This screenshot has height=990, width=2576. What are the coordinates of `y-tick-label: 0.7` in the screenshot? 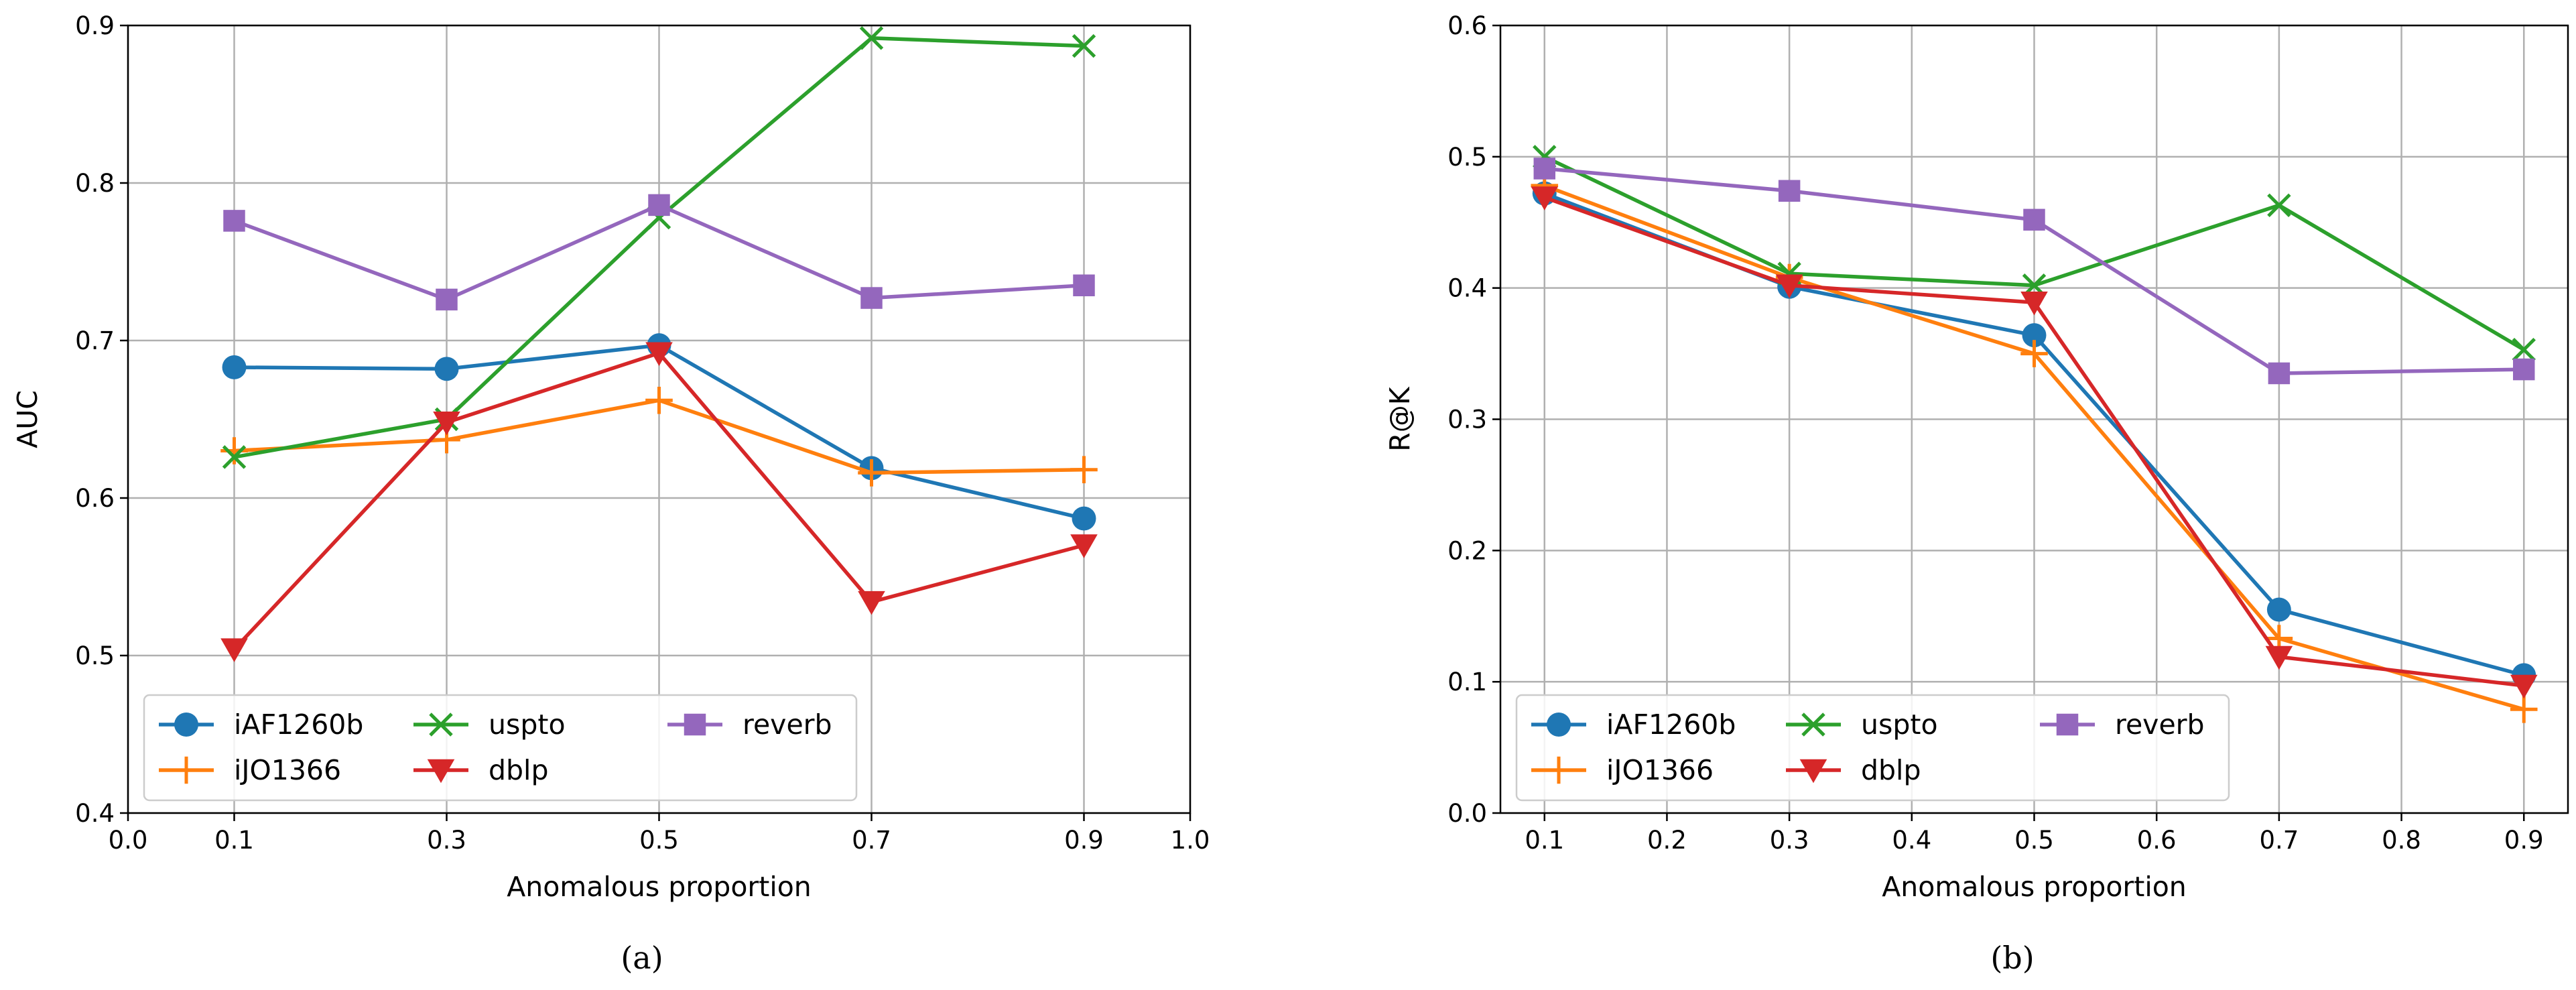 It's located at (95, 340).